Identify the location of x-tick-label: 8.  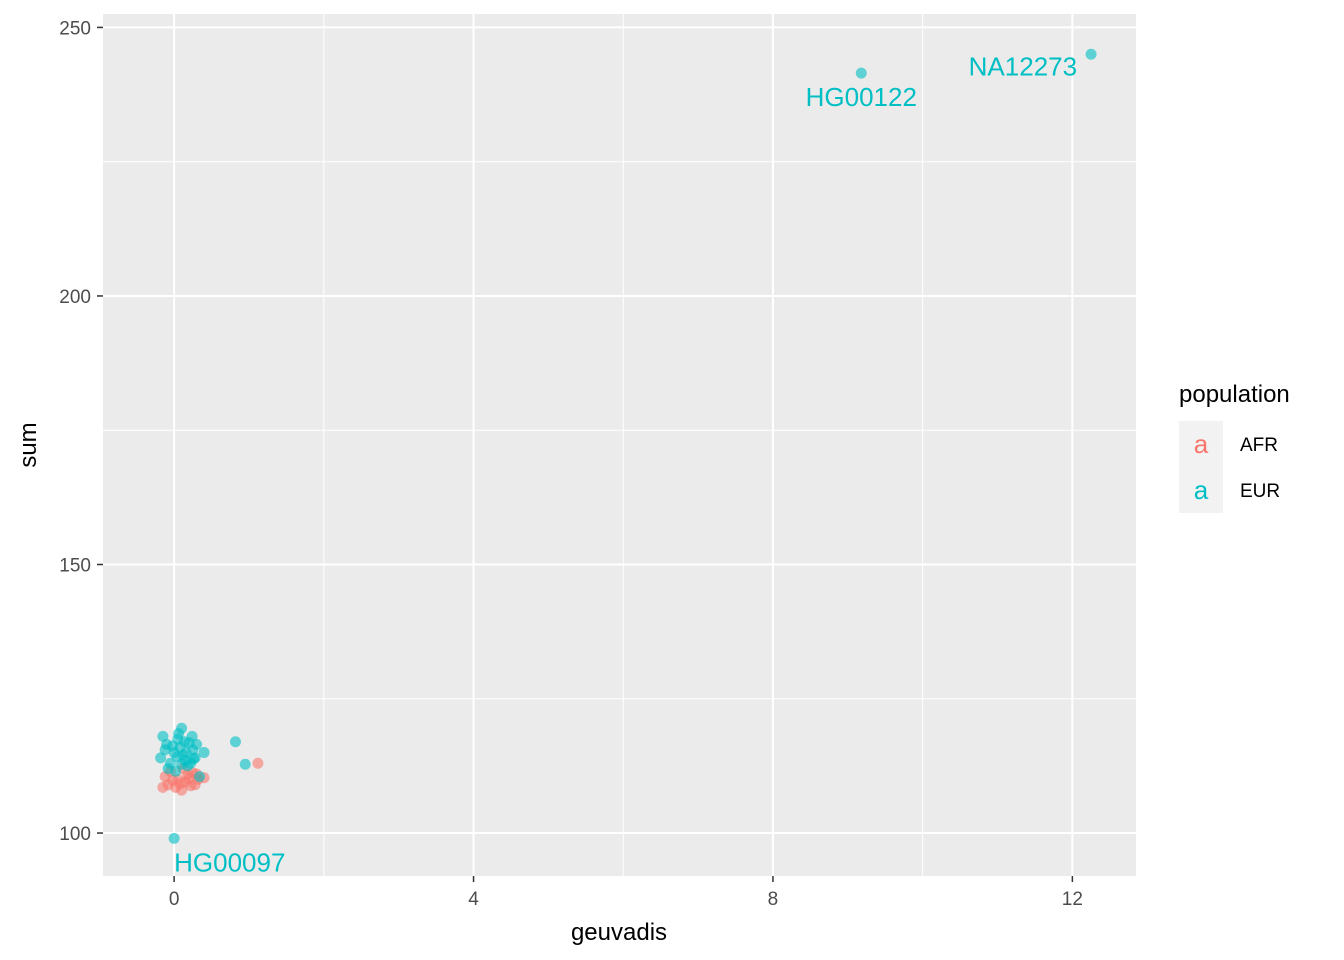
(773, 899).